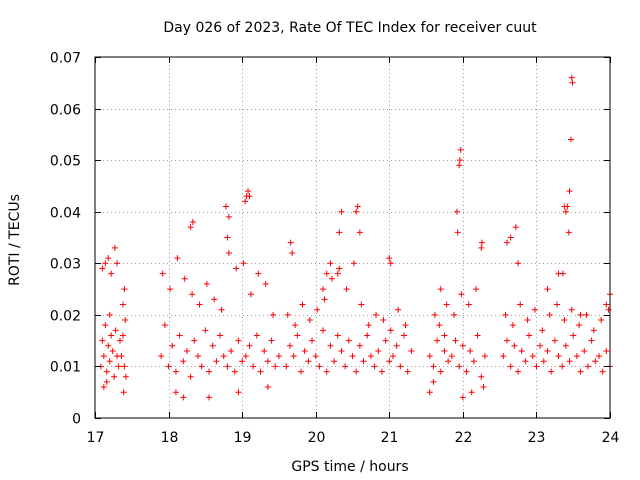 This screenshot has width=640, height=480. What do you see at coordinates (317, 438) in the screenshot?
I see `x-tick-label: 20` at bounding box center [317, 438].